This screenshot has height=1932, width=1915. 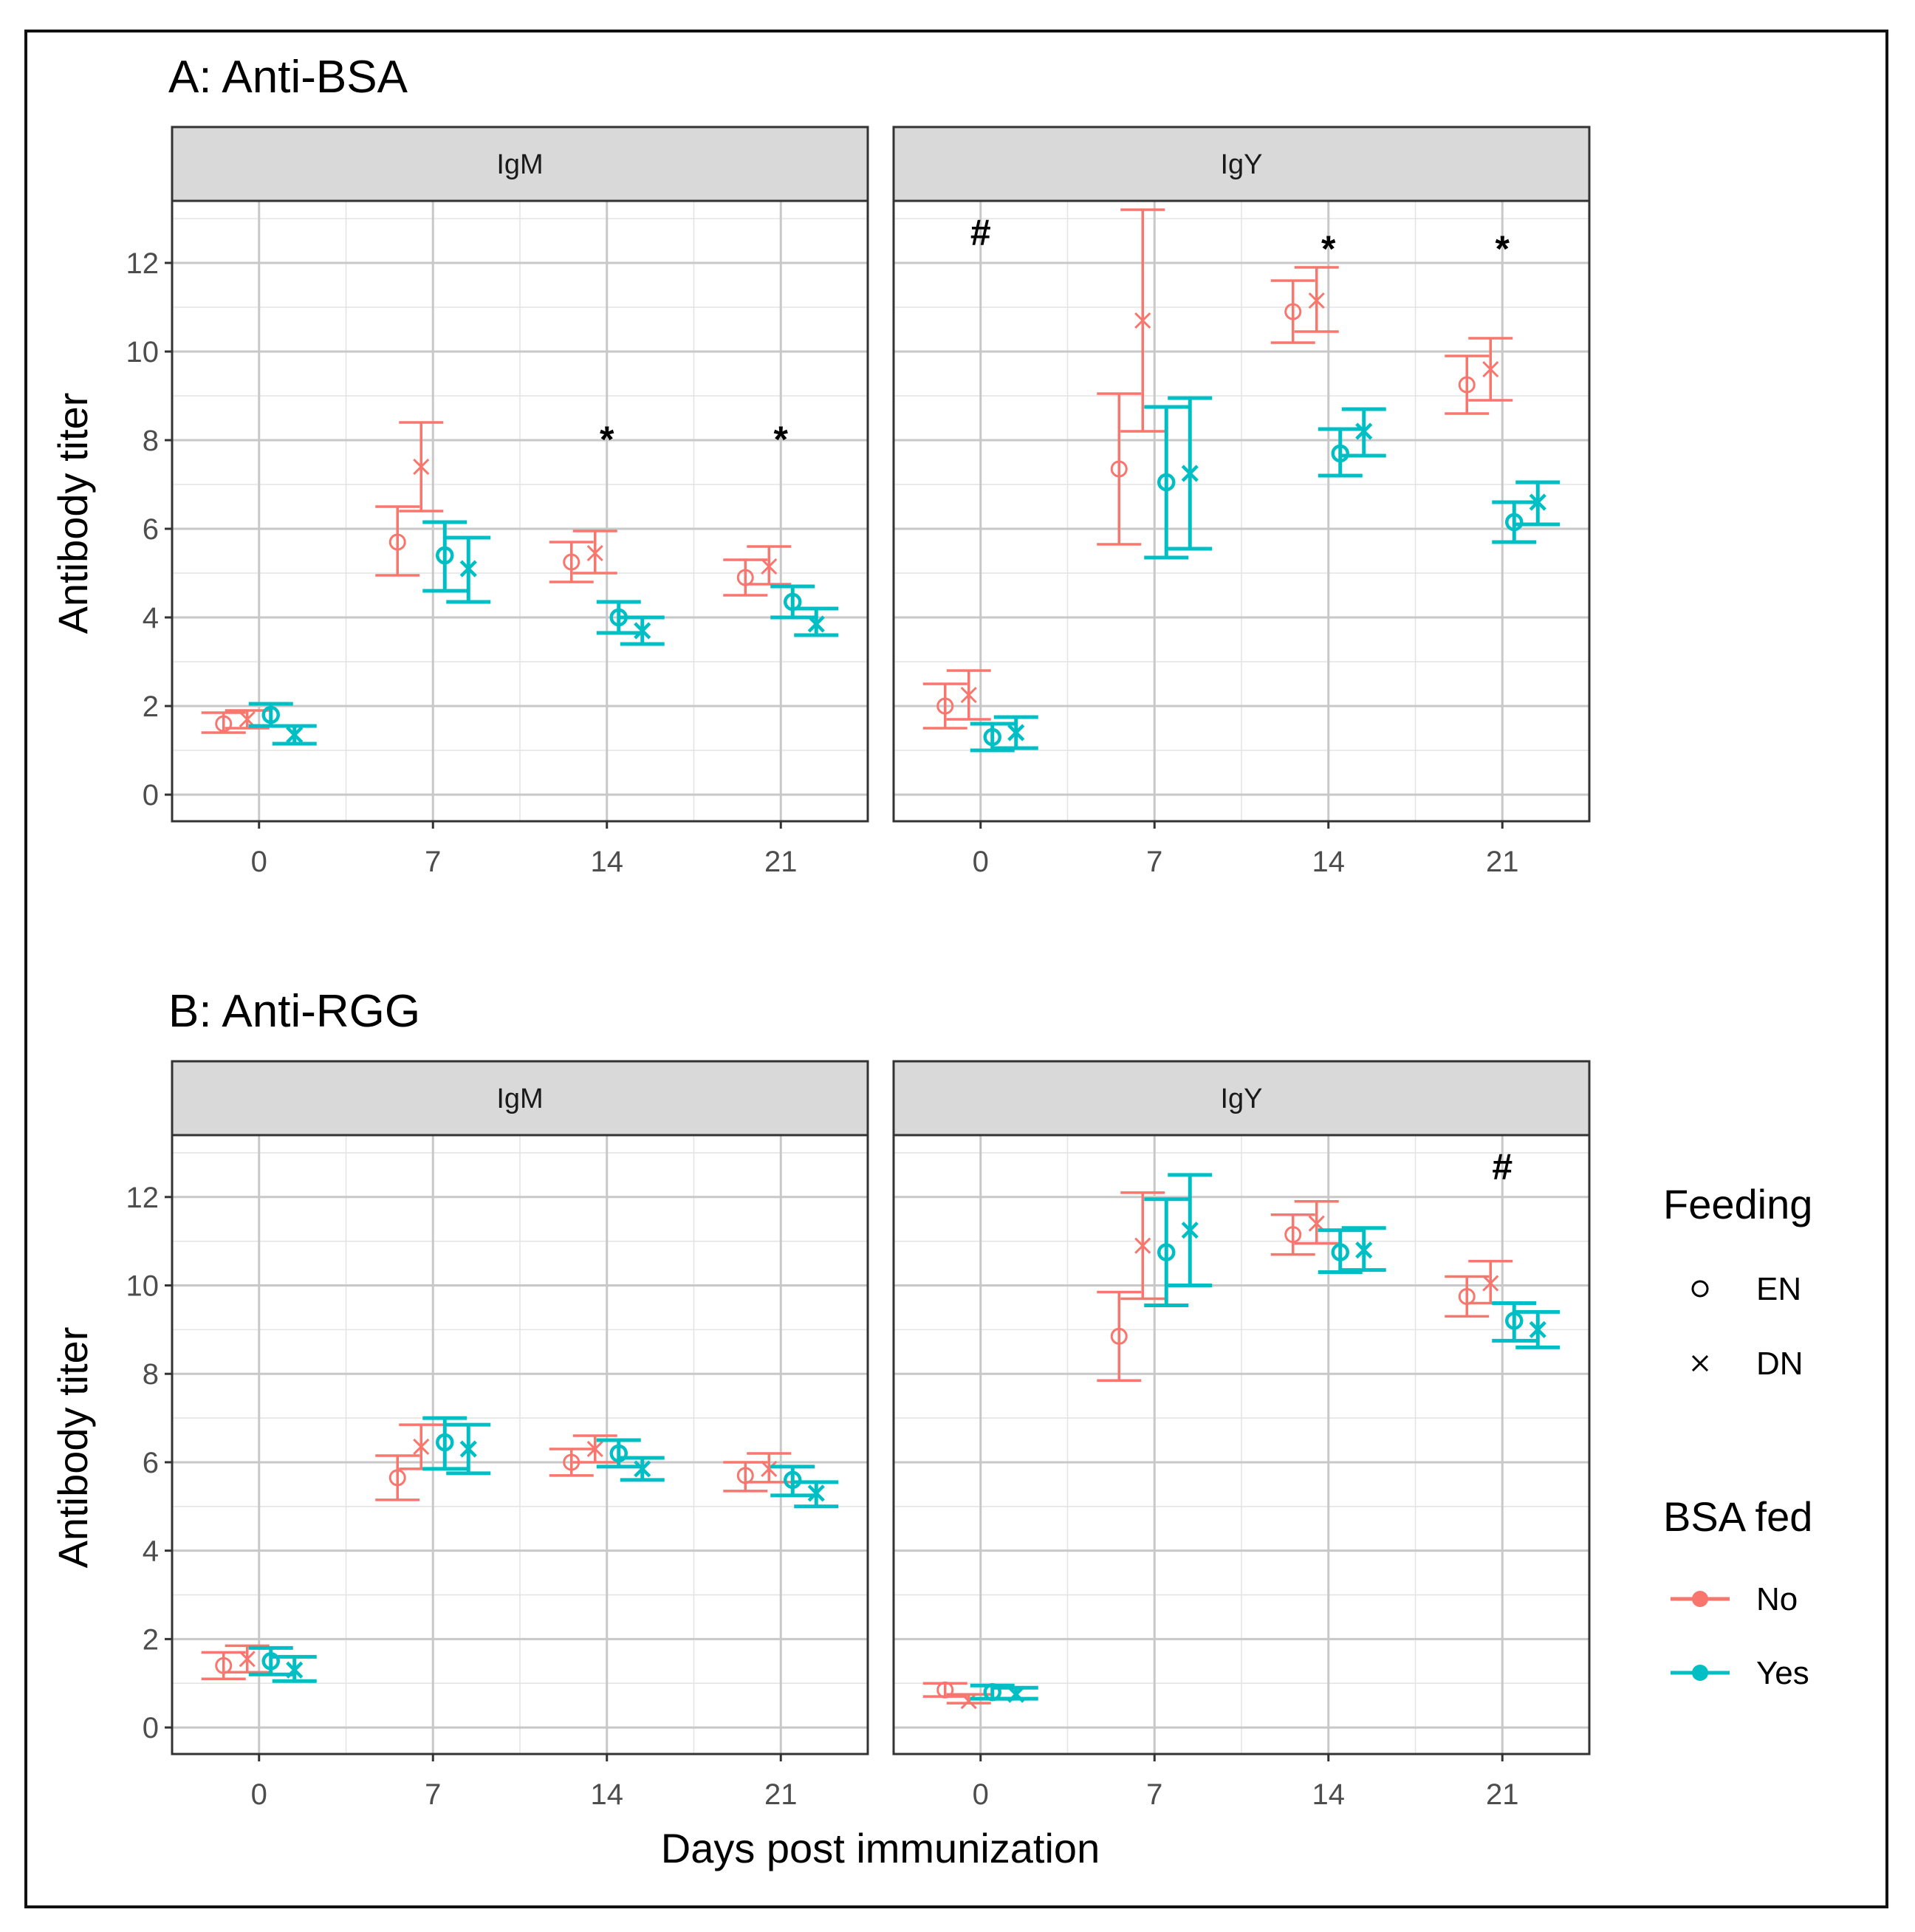 I want to click on legend-bsa-yes-label: Yes, so click(x=1782, y=1673).